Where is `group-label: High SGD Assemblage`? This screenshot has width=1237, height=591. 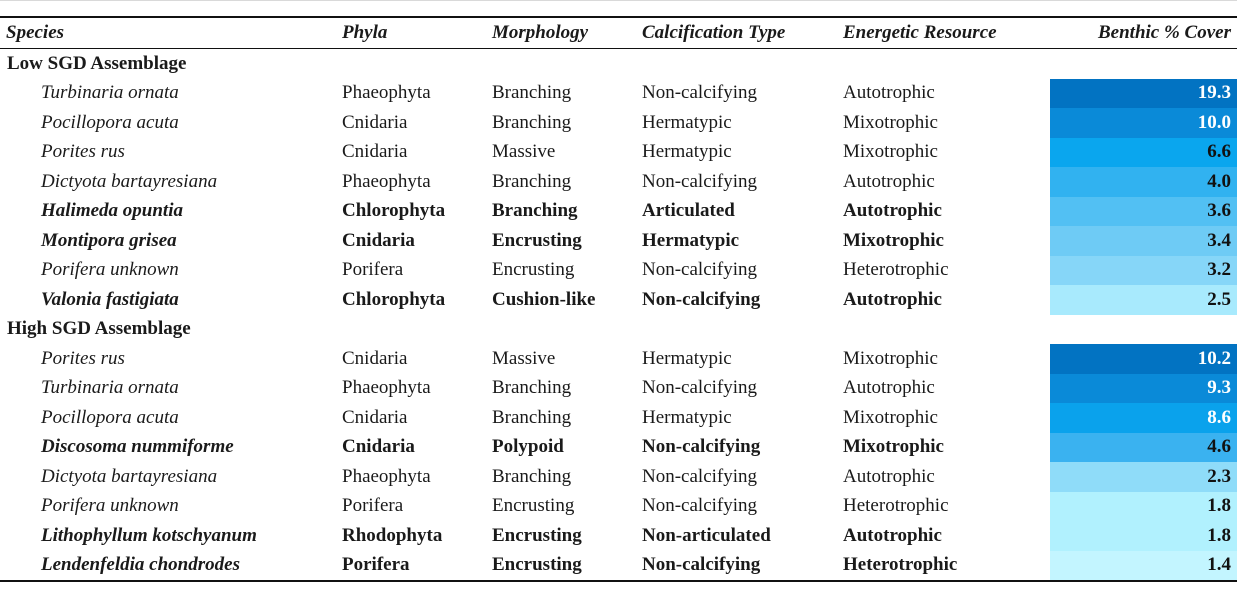 group-label: High SGD Assemblage is located at coordinates (99, 329).